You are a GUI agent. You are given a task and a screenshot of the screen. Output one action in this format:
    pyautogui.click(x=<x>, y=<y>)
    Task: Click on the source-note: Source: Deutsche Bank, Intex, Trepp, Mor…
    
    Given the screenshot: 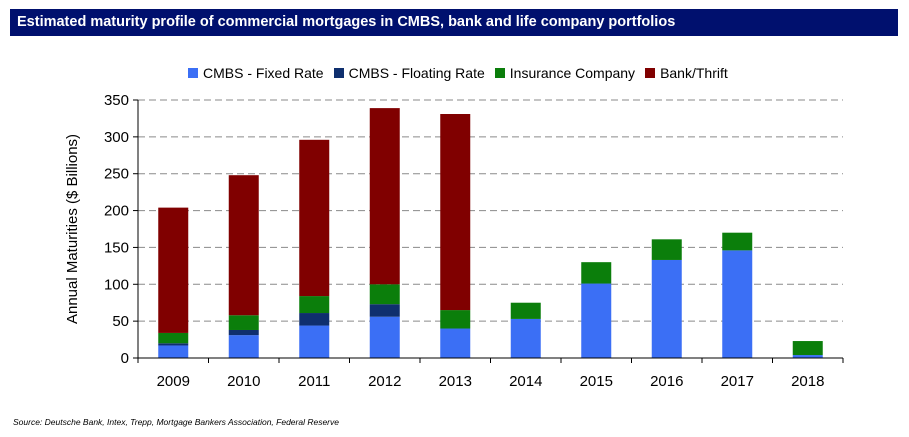 What is the action you would take?
    pyautogui.click(x=176, y=422)
    